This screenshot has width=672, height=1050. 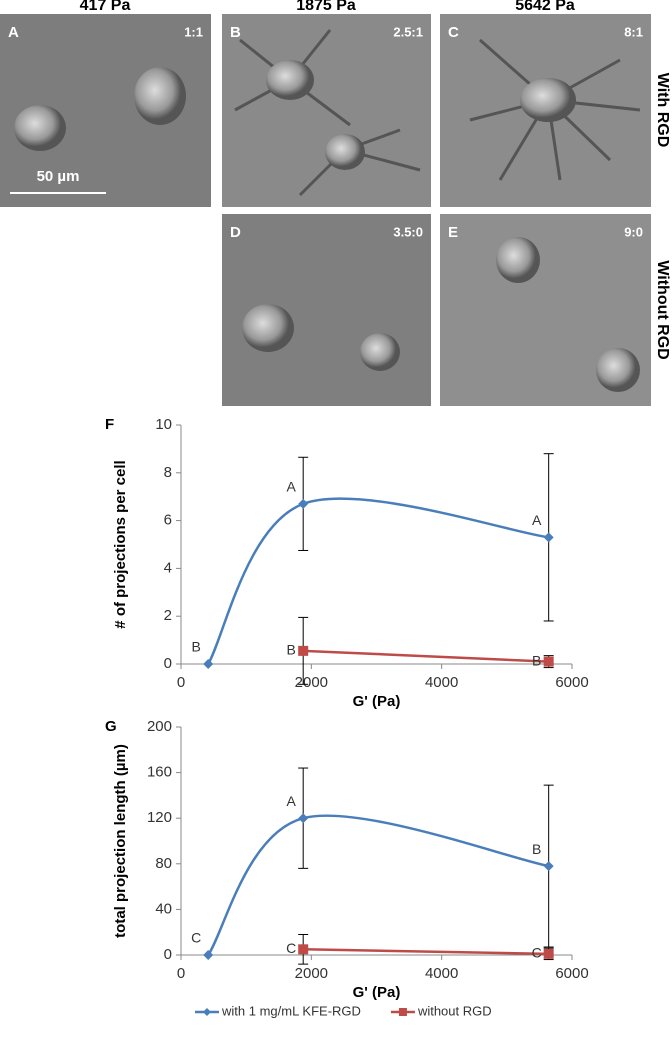 I want to click on panel-label: G, so click(x=111, y=726).